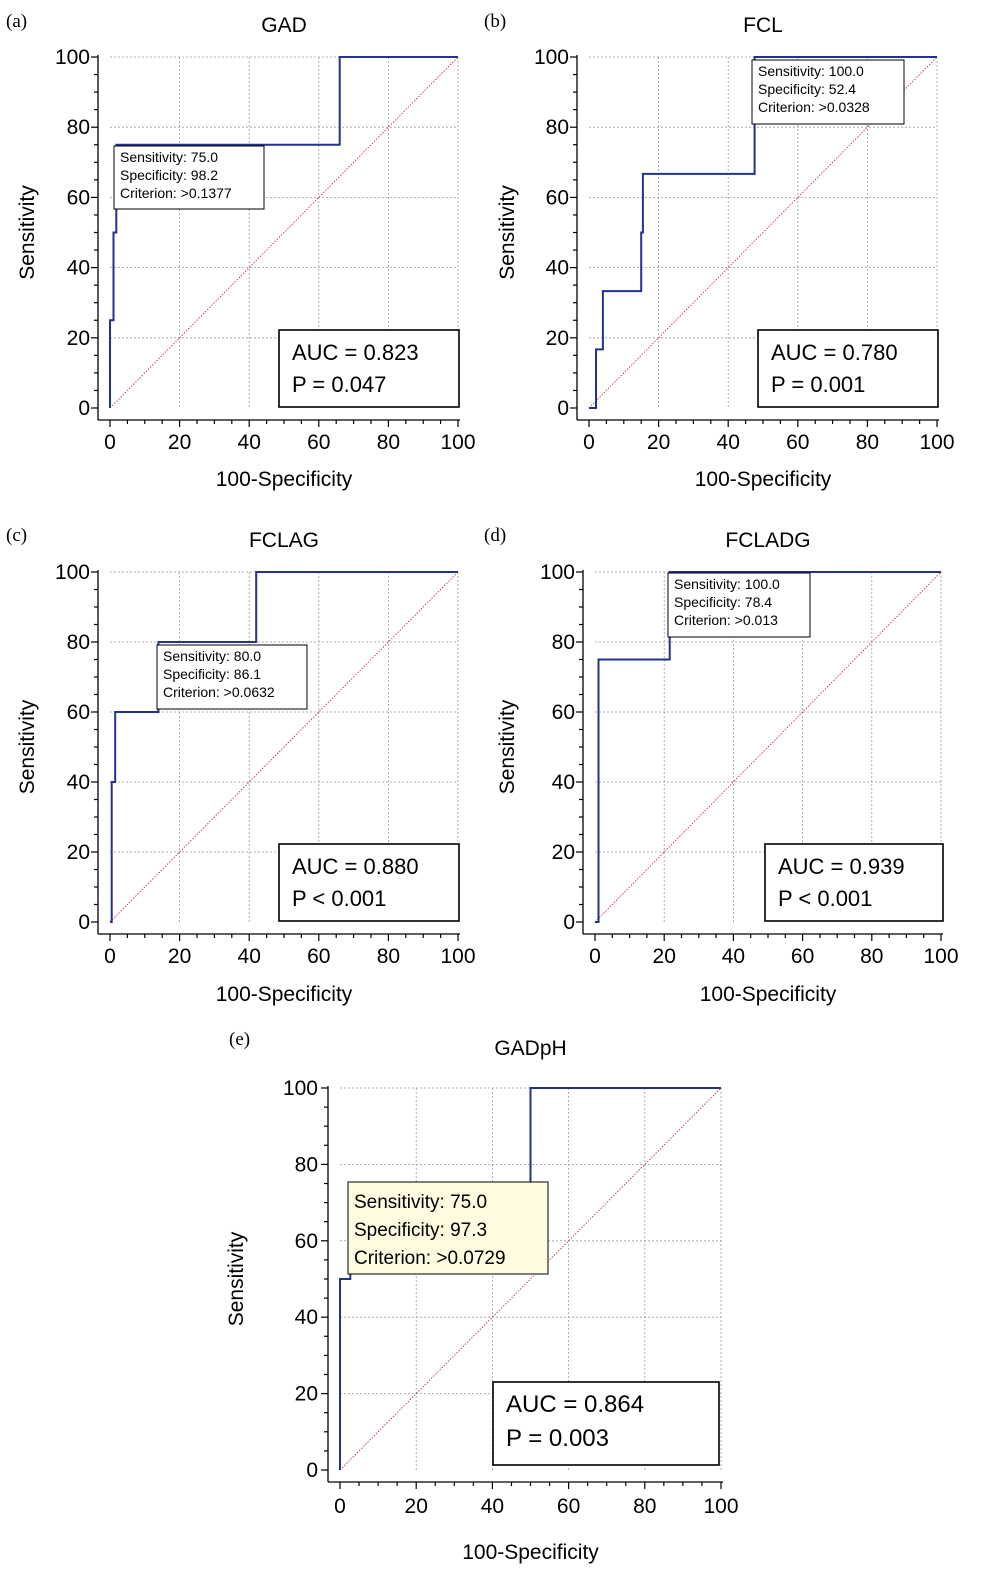 The image size is (984, 1580). I want to click on panel-letter: (b), so click(495, 21).